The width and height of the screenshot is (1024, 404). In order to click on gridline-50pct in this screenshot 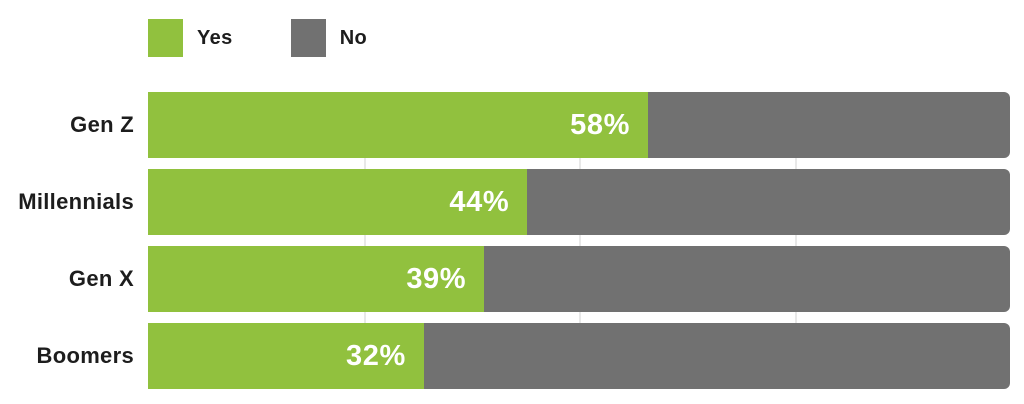, I will do `click(580, 240)`.